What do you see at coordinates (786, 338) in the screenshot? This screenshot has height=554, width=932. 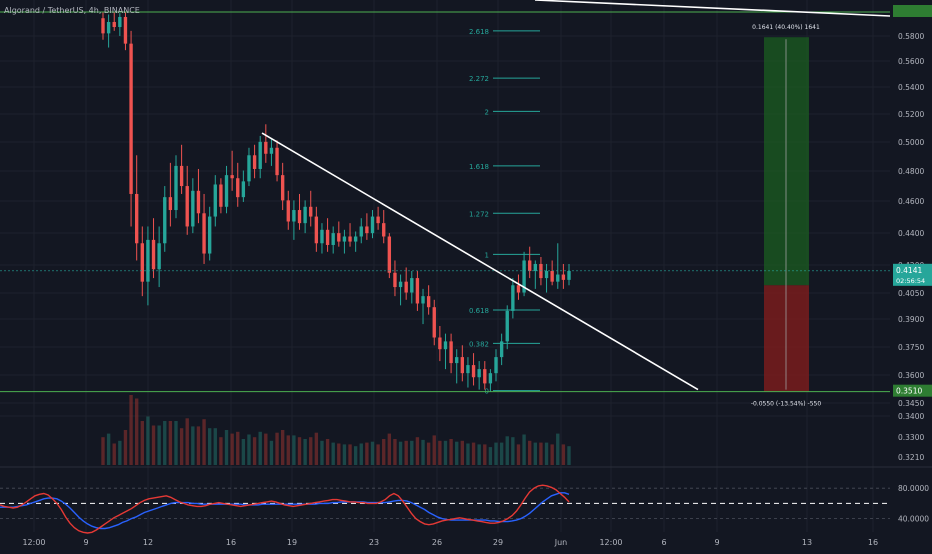 I see `position-stop-zone` at bounding box center [786, 338].